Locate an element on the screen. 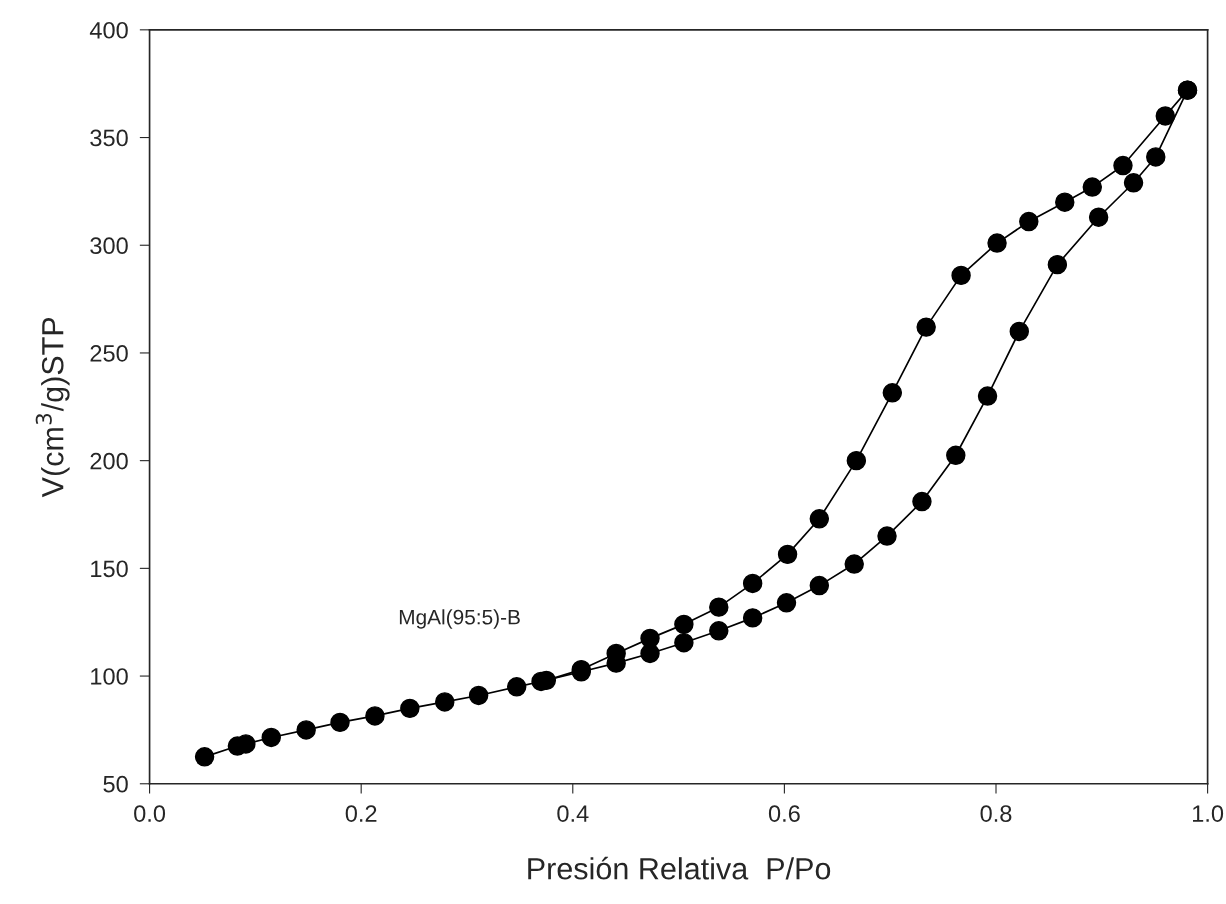 The height and width of the screenshot is (904, 1226). x-tick-label: 0.8 is located at coordinates (996, 813).